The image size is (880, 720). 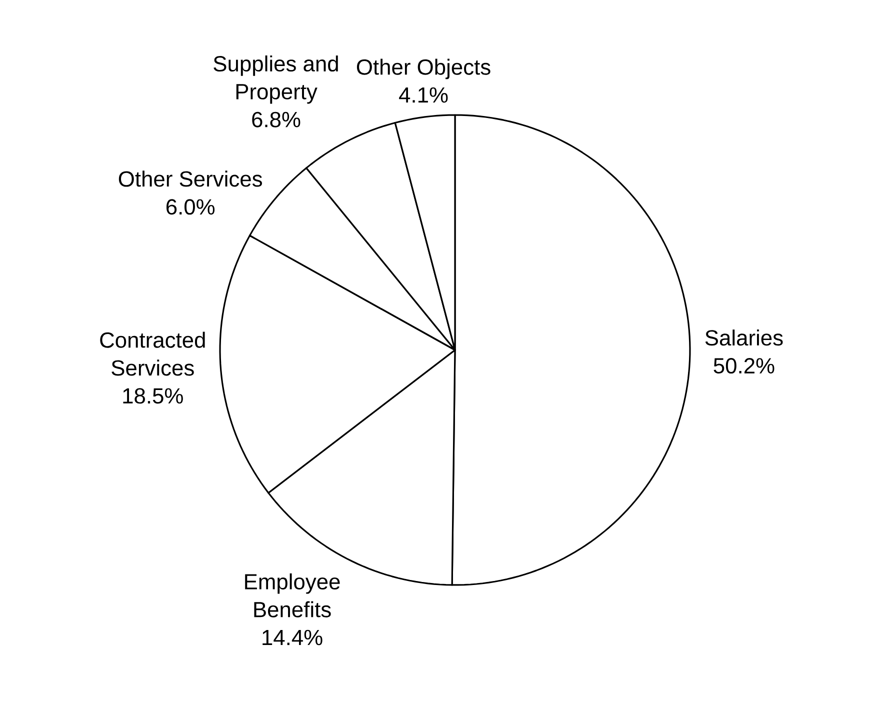 What do you see at coordinates (152, 354) in the screenshot?
I see `slice-label: Contracted Services` at bounding box center [152, 354].